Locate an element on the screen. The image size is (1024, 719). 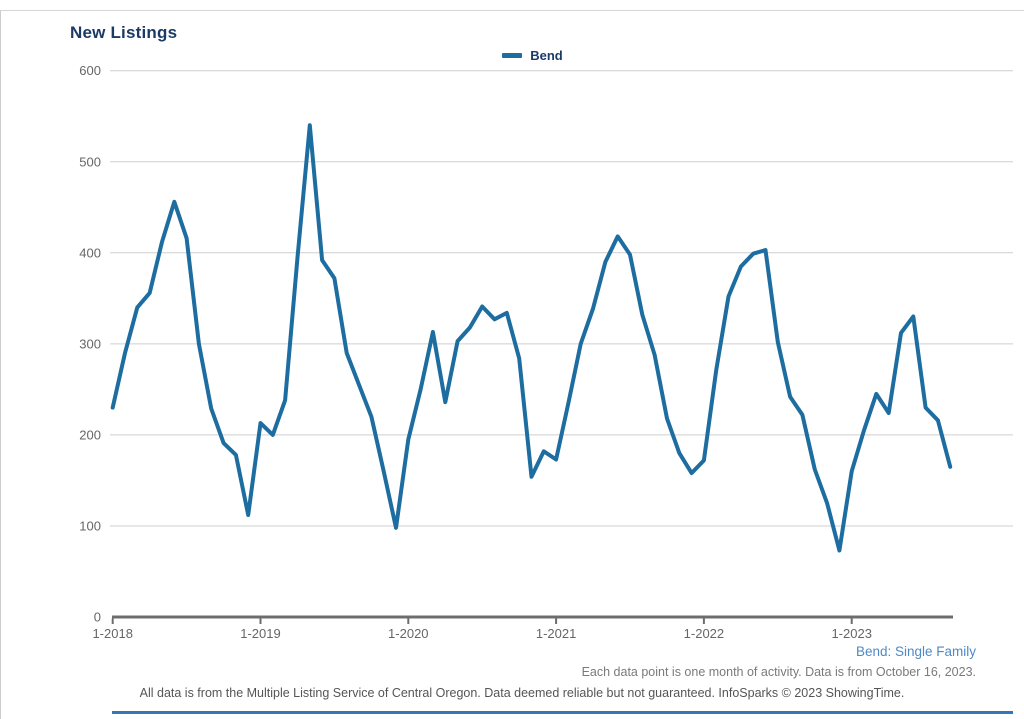
chart-legend: Bend is located at coordinates (532, 55).